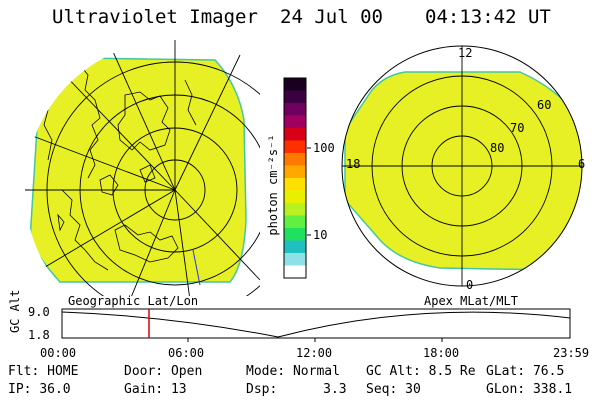 The width and height of the screenshot is (600, 400). What do you see at coordinates (335, 389) in the screenshot?
I see `status-dsp-value: 3.3` at bounding box center [335, 389].